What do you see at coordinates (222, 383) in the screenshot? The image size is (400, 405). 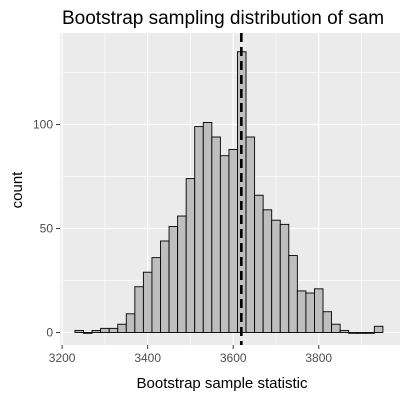 I see `x-axis-label: Bootstrap sample statistic` at bounding box center [222, 383].